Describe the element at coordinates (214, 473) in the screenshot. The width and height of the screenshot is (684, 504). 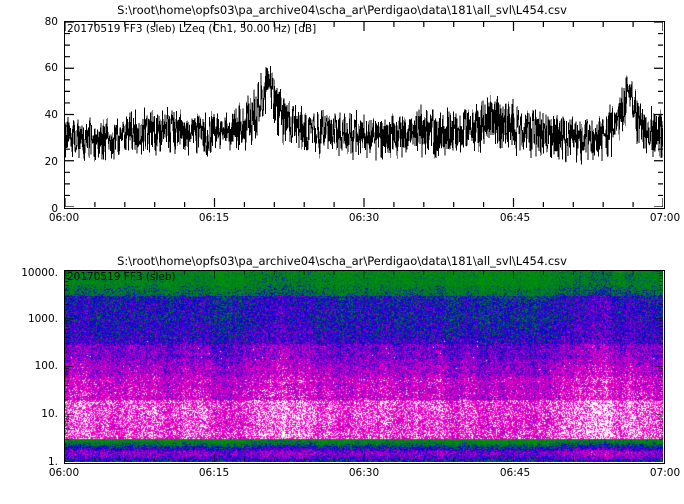
I see `bot-xtick-0615: 06:15` at that location.